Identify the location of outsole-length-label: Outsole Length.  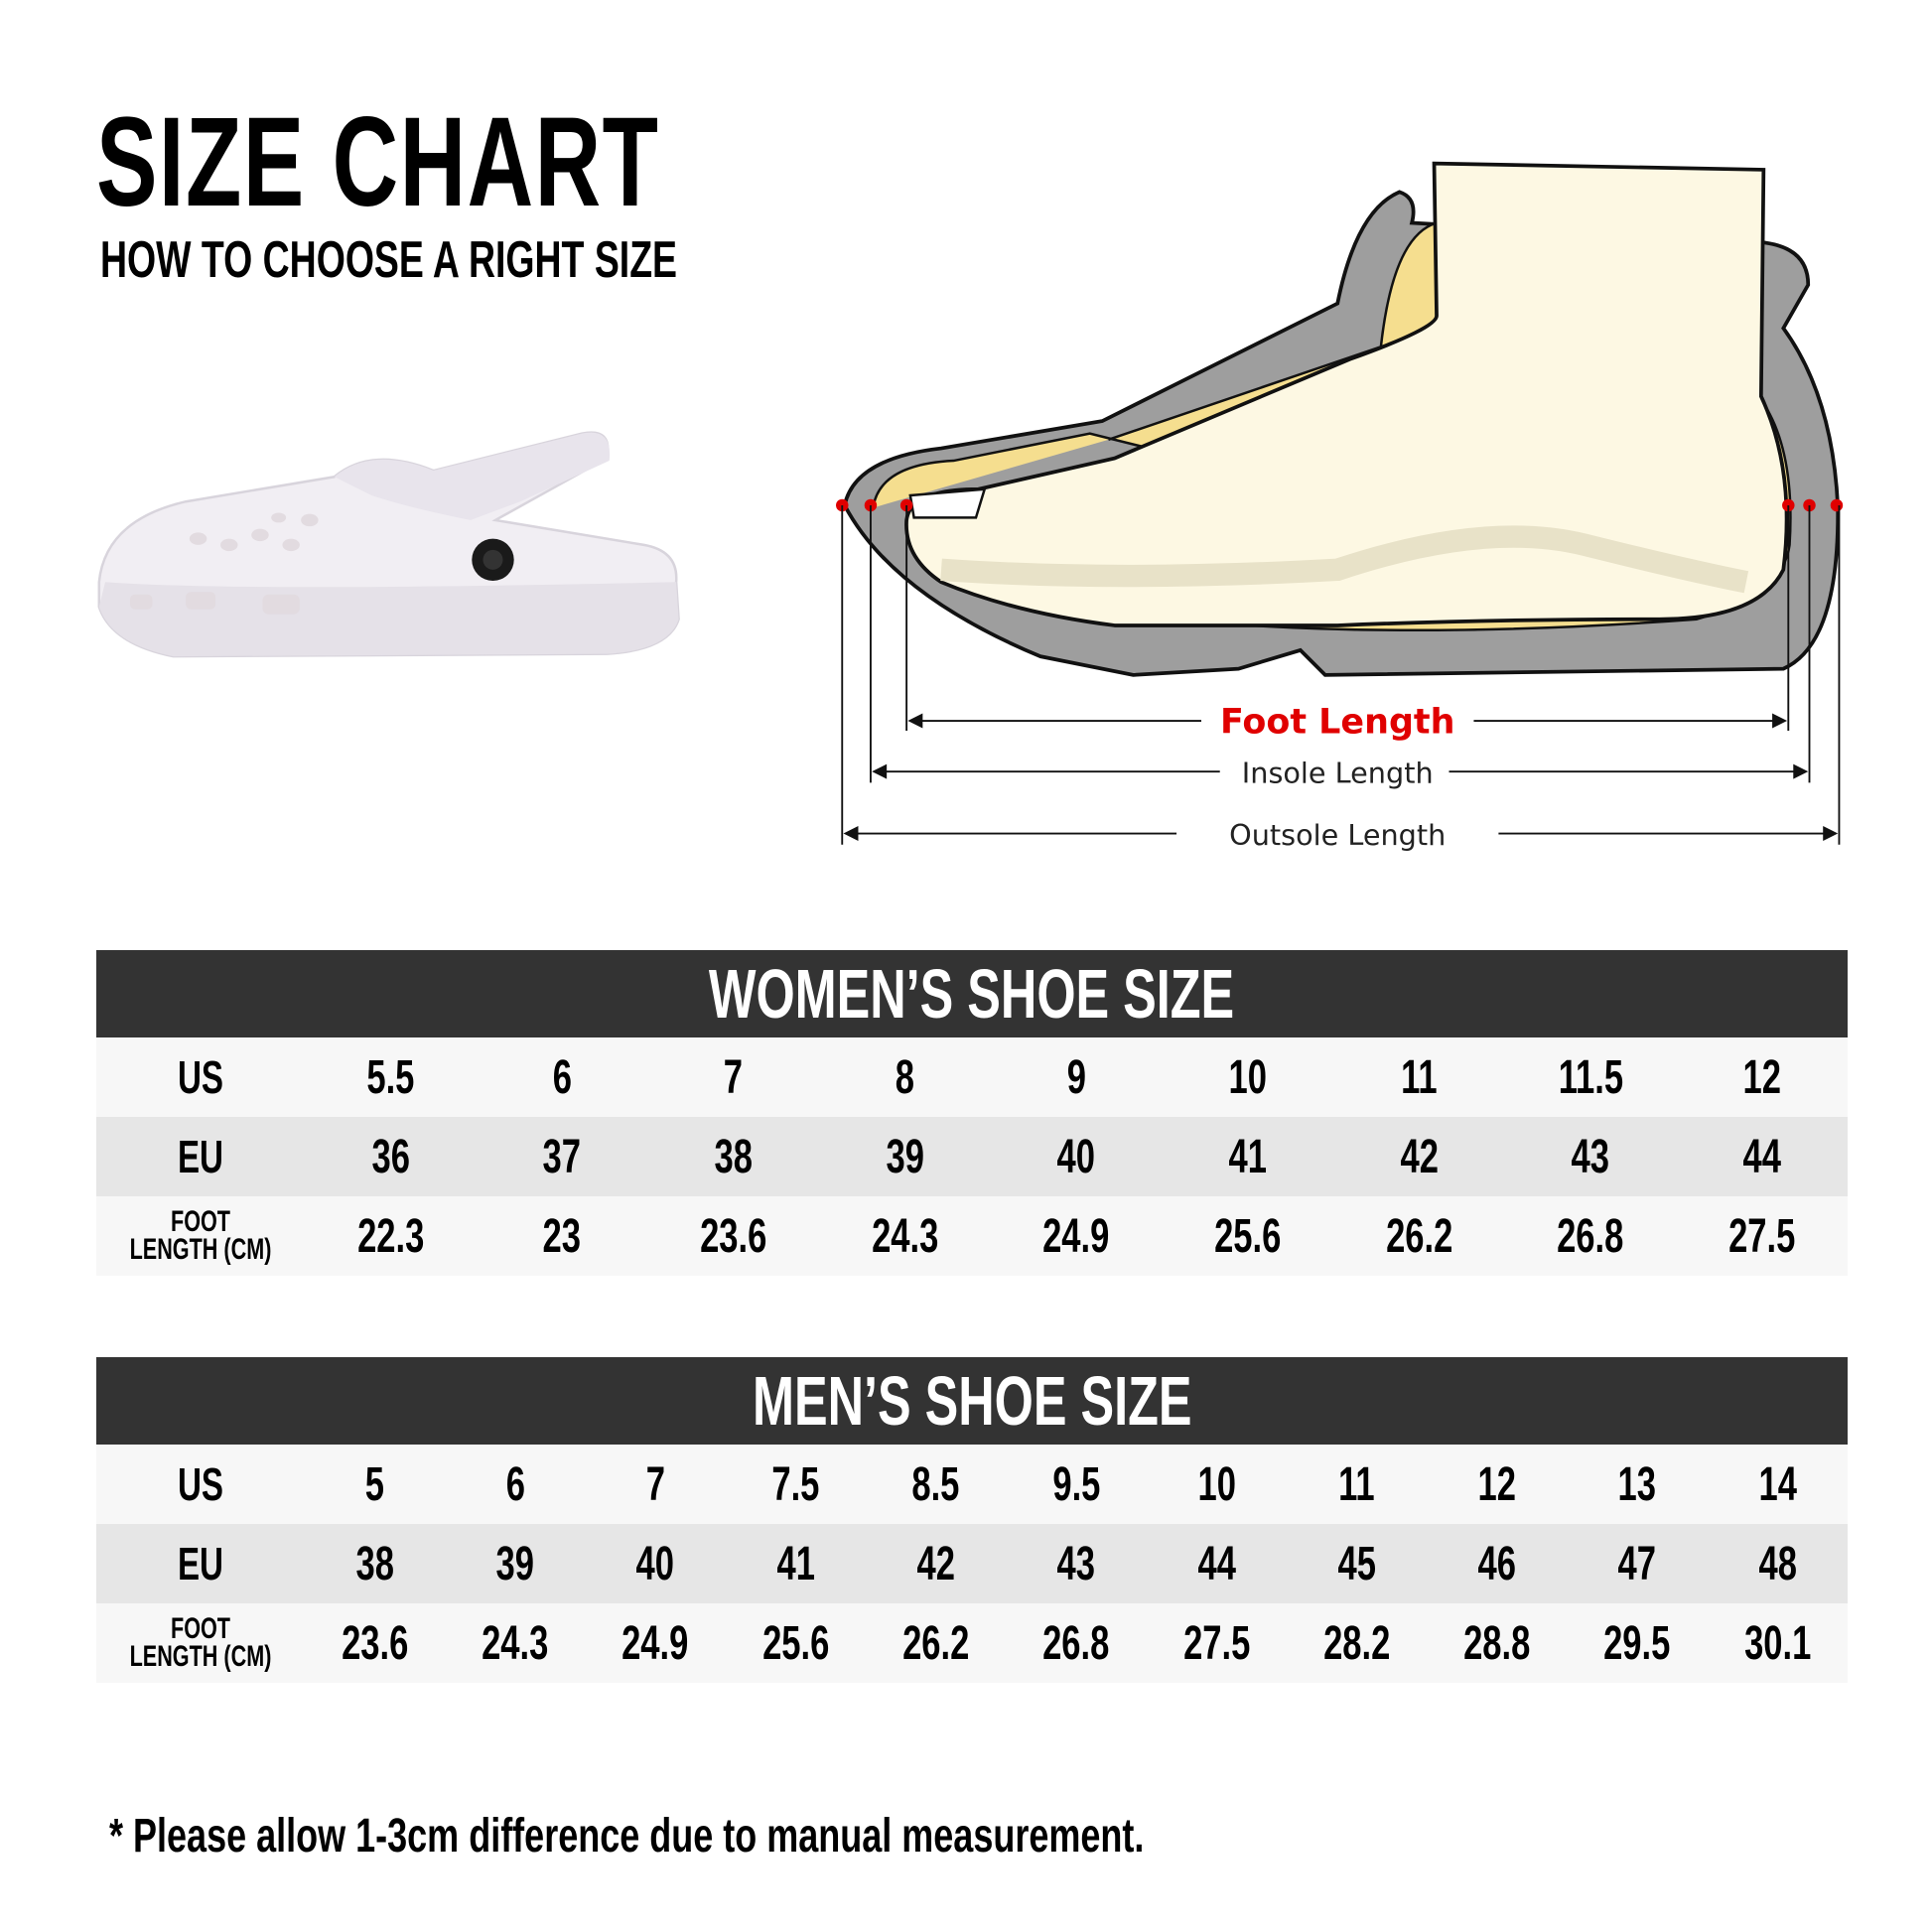
(1337, 835).